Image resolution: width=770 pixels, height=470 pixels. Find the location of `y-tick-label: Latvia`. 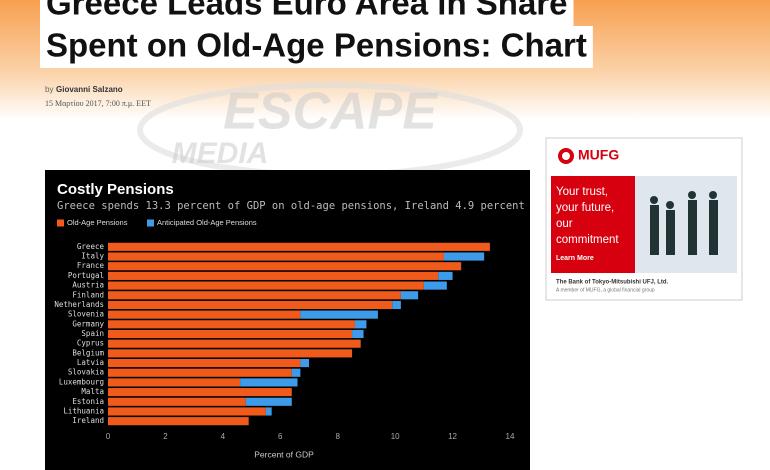

y-tick-label: Latvia is located at coordinates (90, 362).